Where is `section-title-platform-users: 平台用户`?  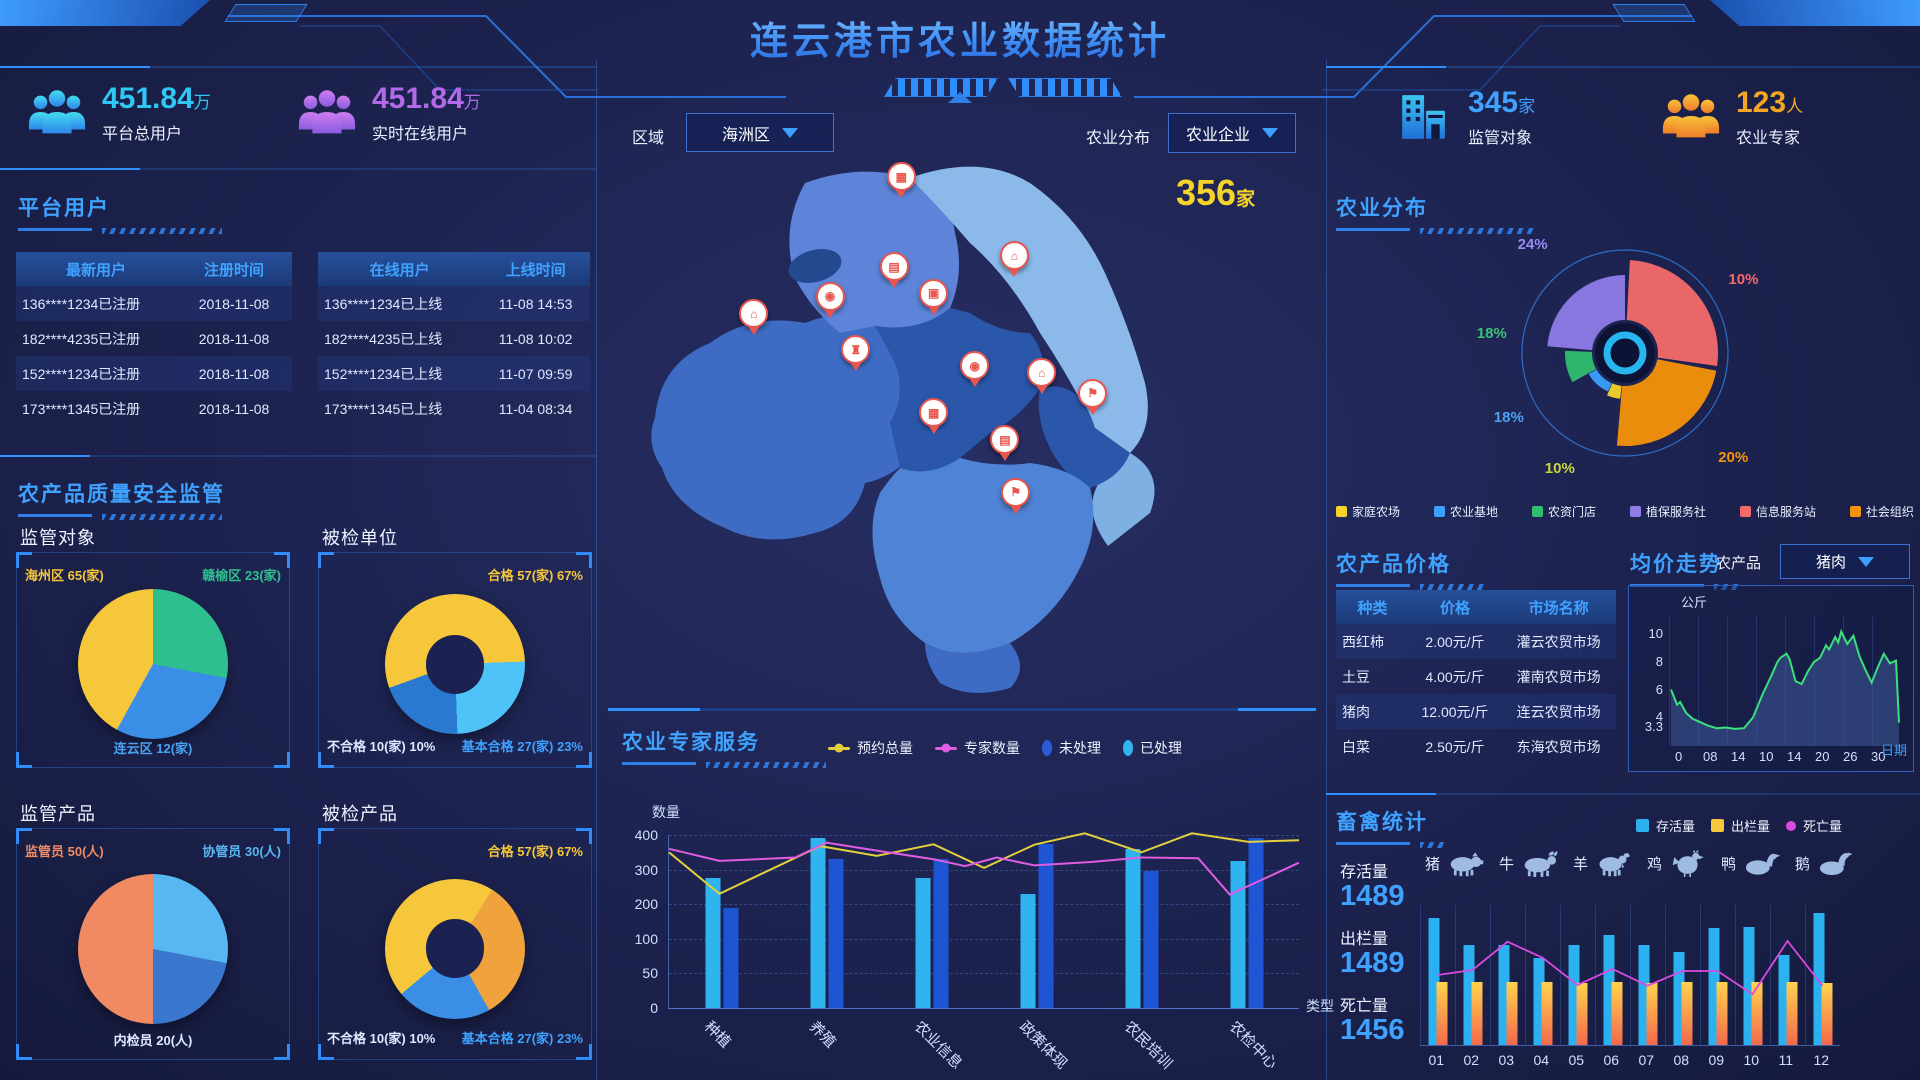
section-title-platform-users: 平台用户 is located at coordinates (123, 213).